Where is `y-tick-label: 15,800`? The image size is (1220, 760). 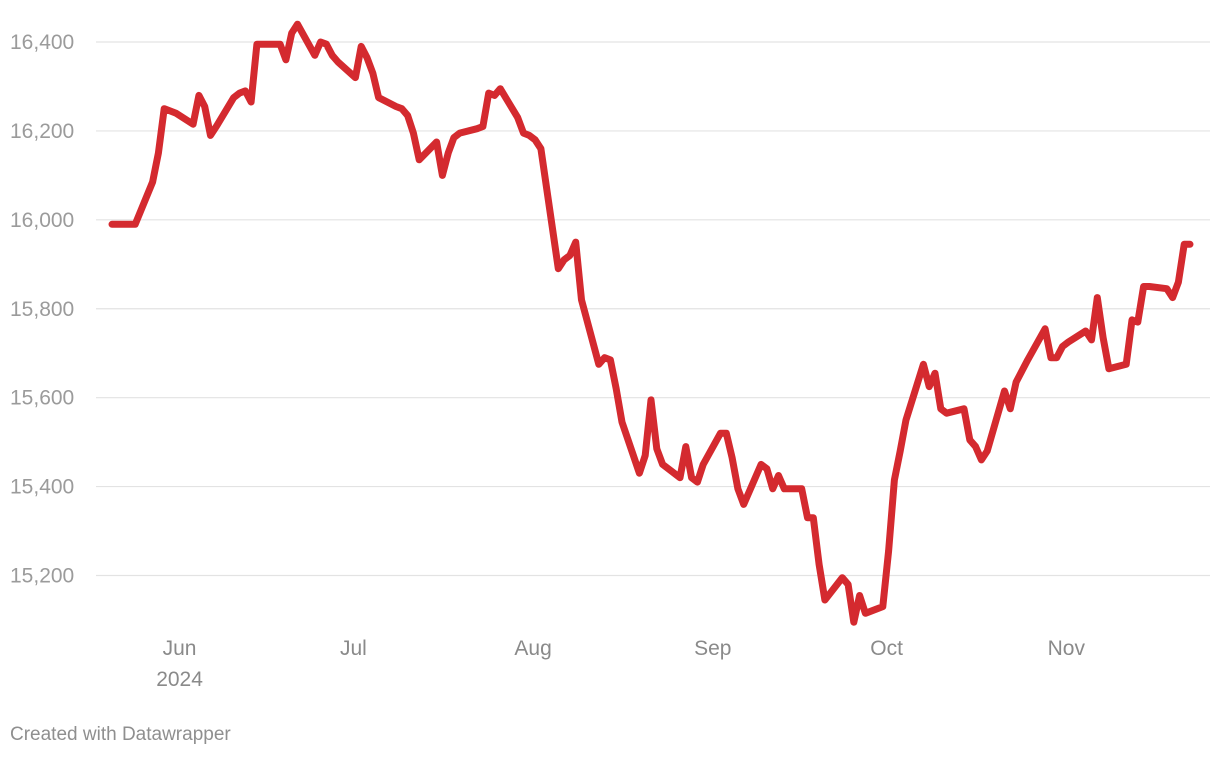 y-tick-label: 15,800 is located at coordinates (42, 309).